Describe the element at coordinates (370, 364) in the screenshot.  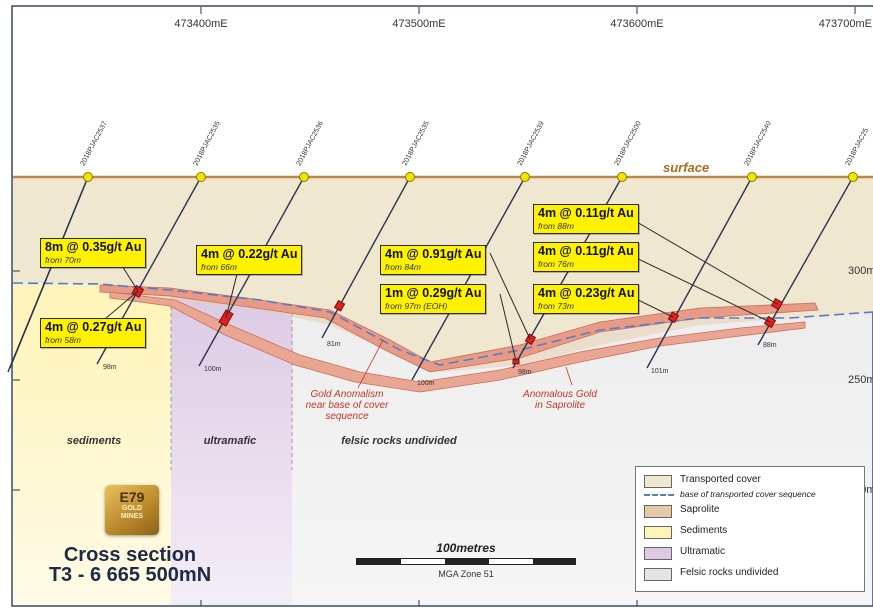
I see `gold-anomalism-pointer` at that location.